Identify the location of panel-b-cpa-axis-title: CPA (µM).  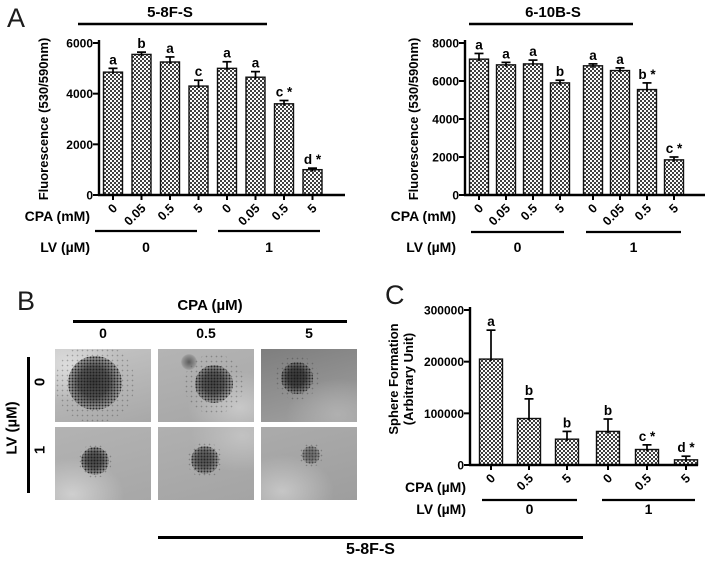
(210, 305).